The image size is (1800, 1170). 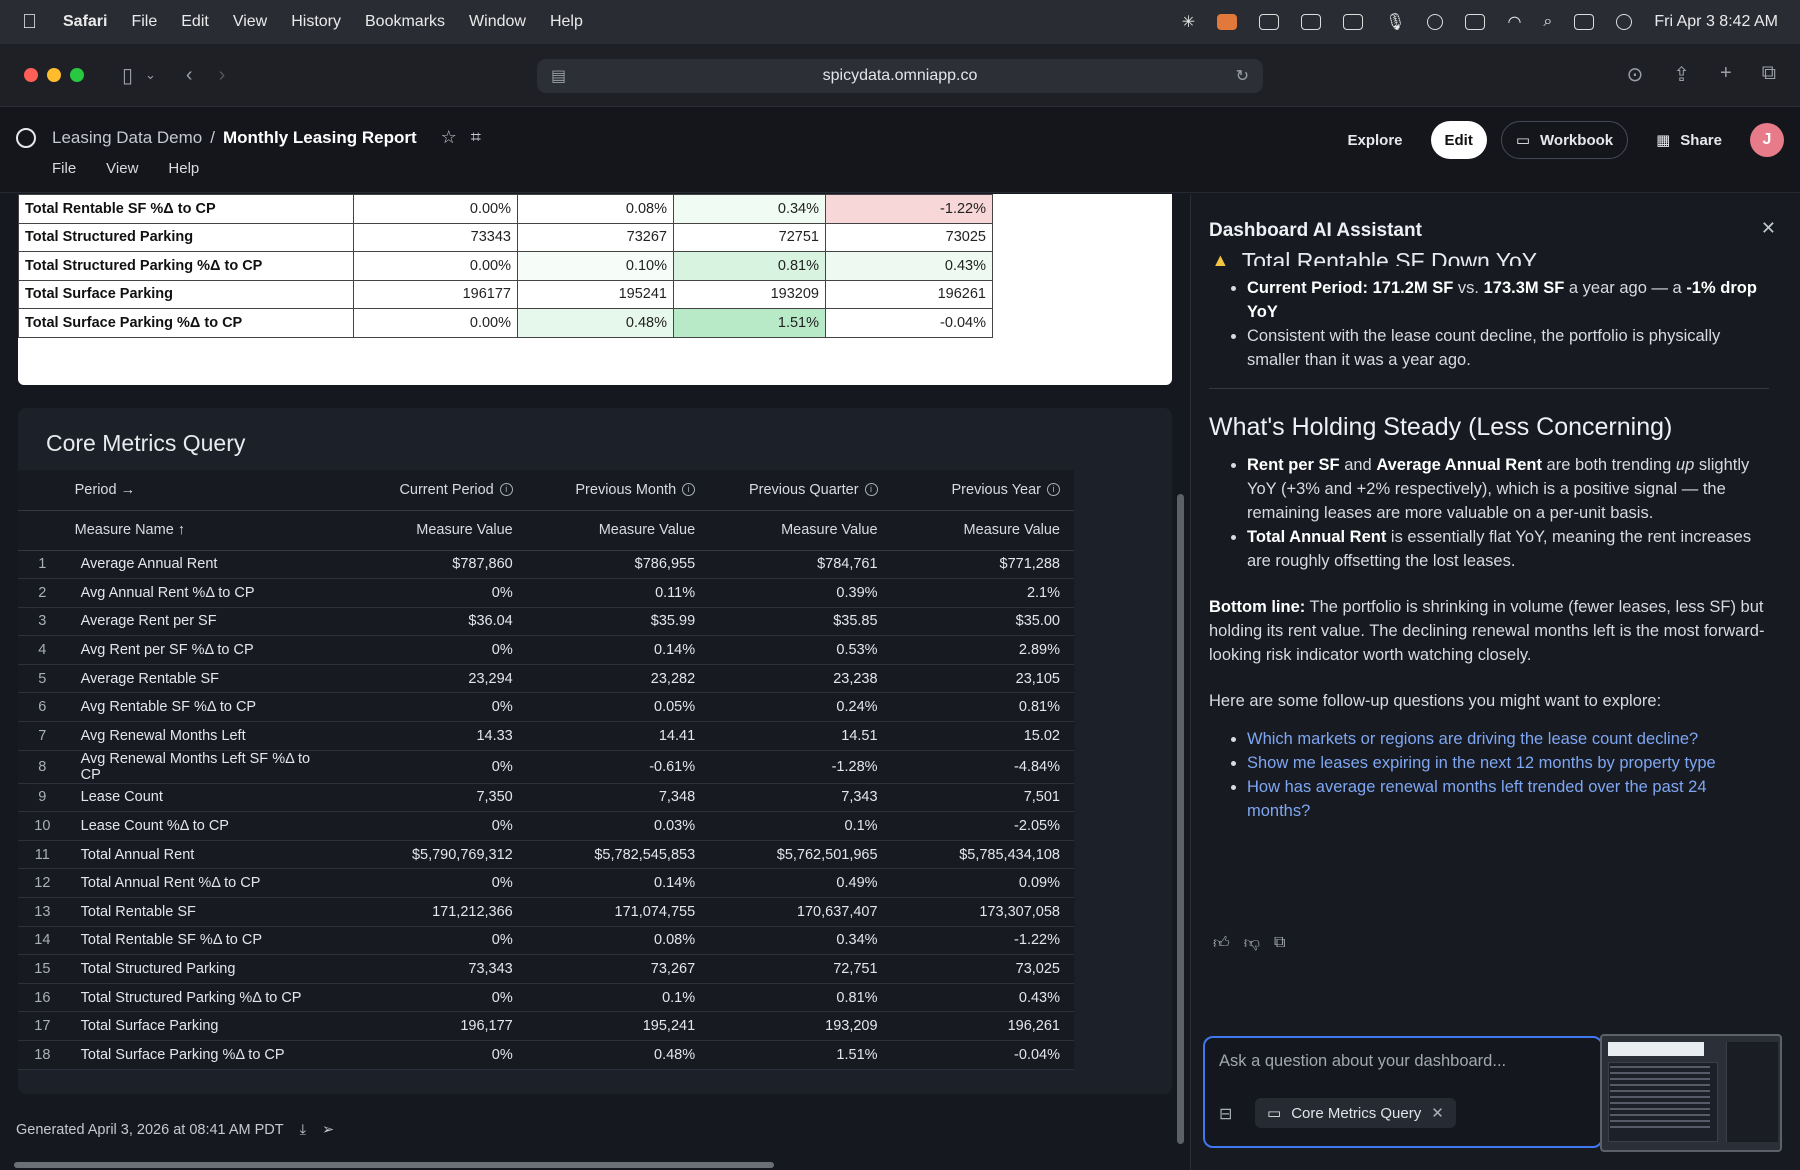 I want to click on page-title: Monthly Leasing Report, so click(x=320, y=137).